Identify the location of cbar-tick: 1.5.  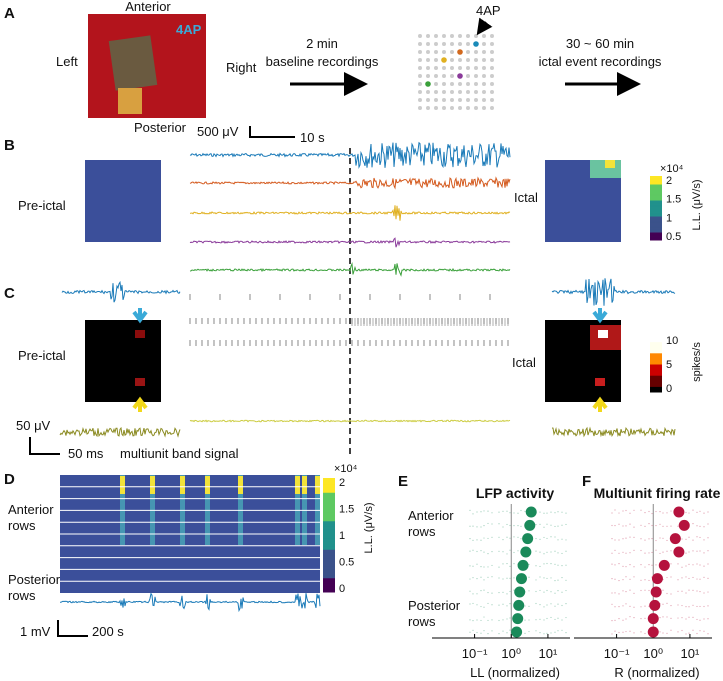
(673, 200).